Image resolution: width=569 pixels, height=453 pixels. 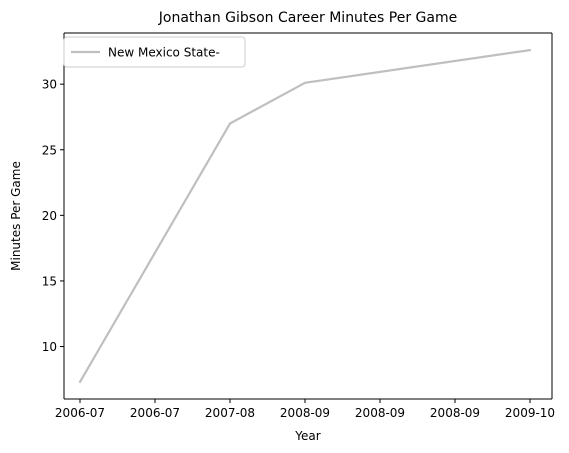 What do you see at coordinates (49, 281) in the screenshot?
I see `y-tick-label: 15` at bounding box center [49, 281].